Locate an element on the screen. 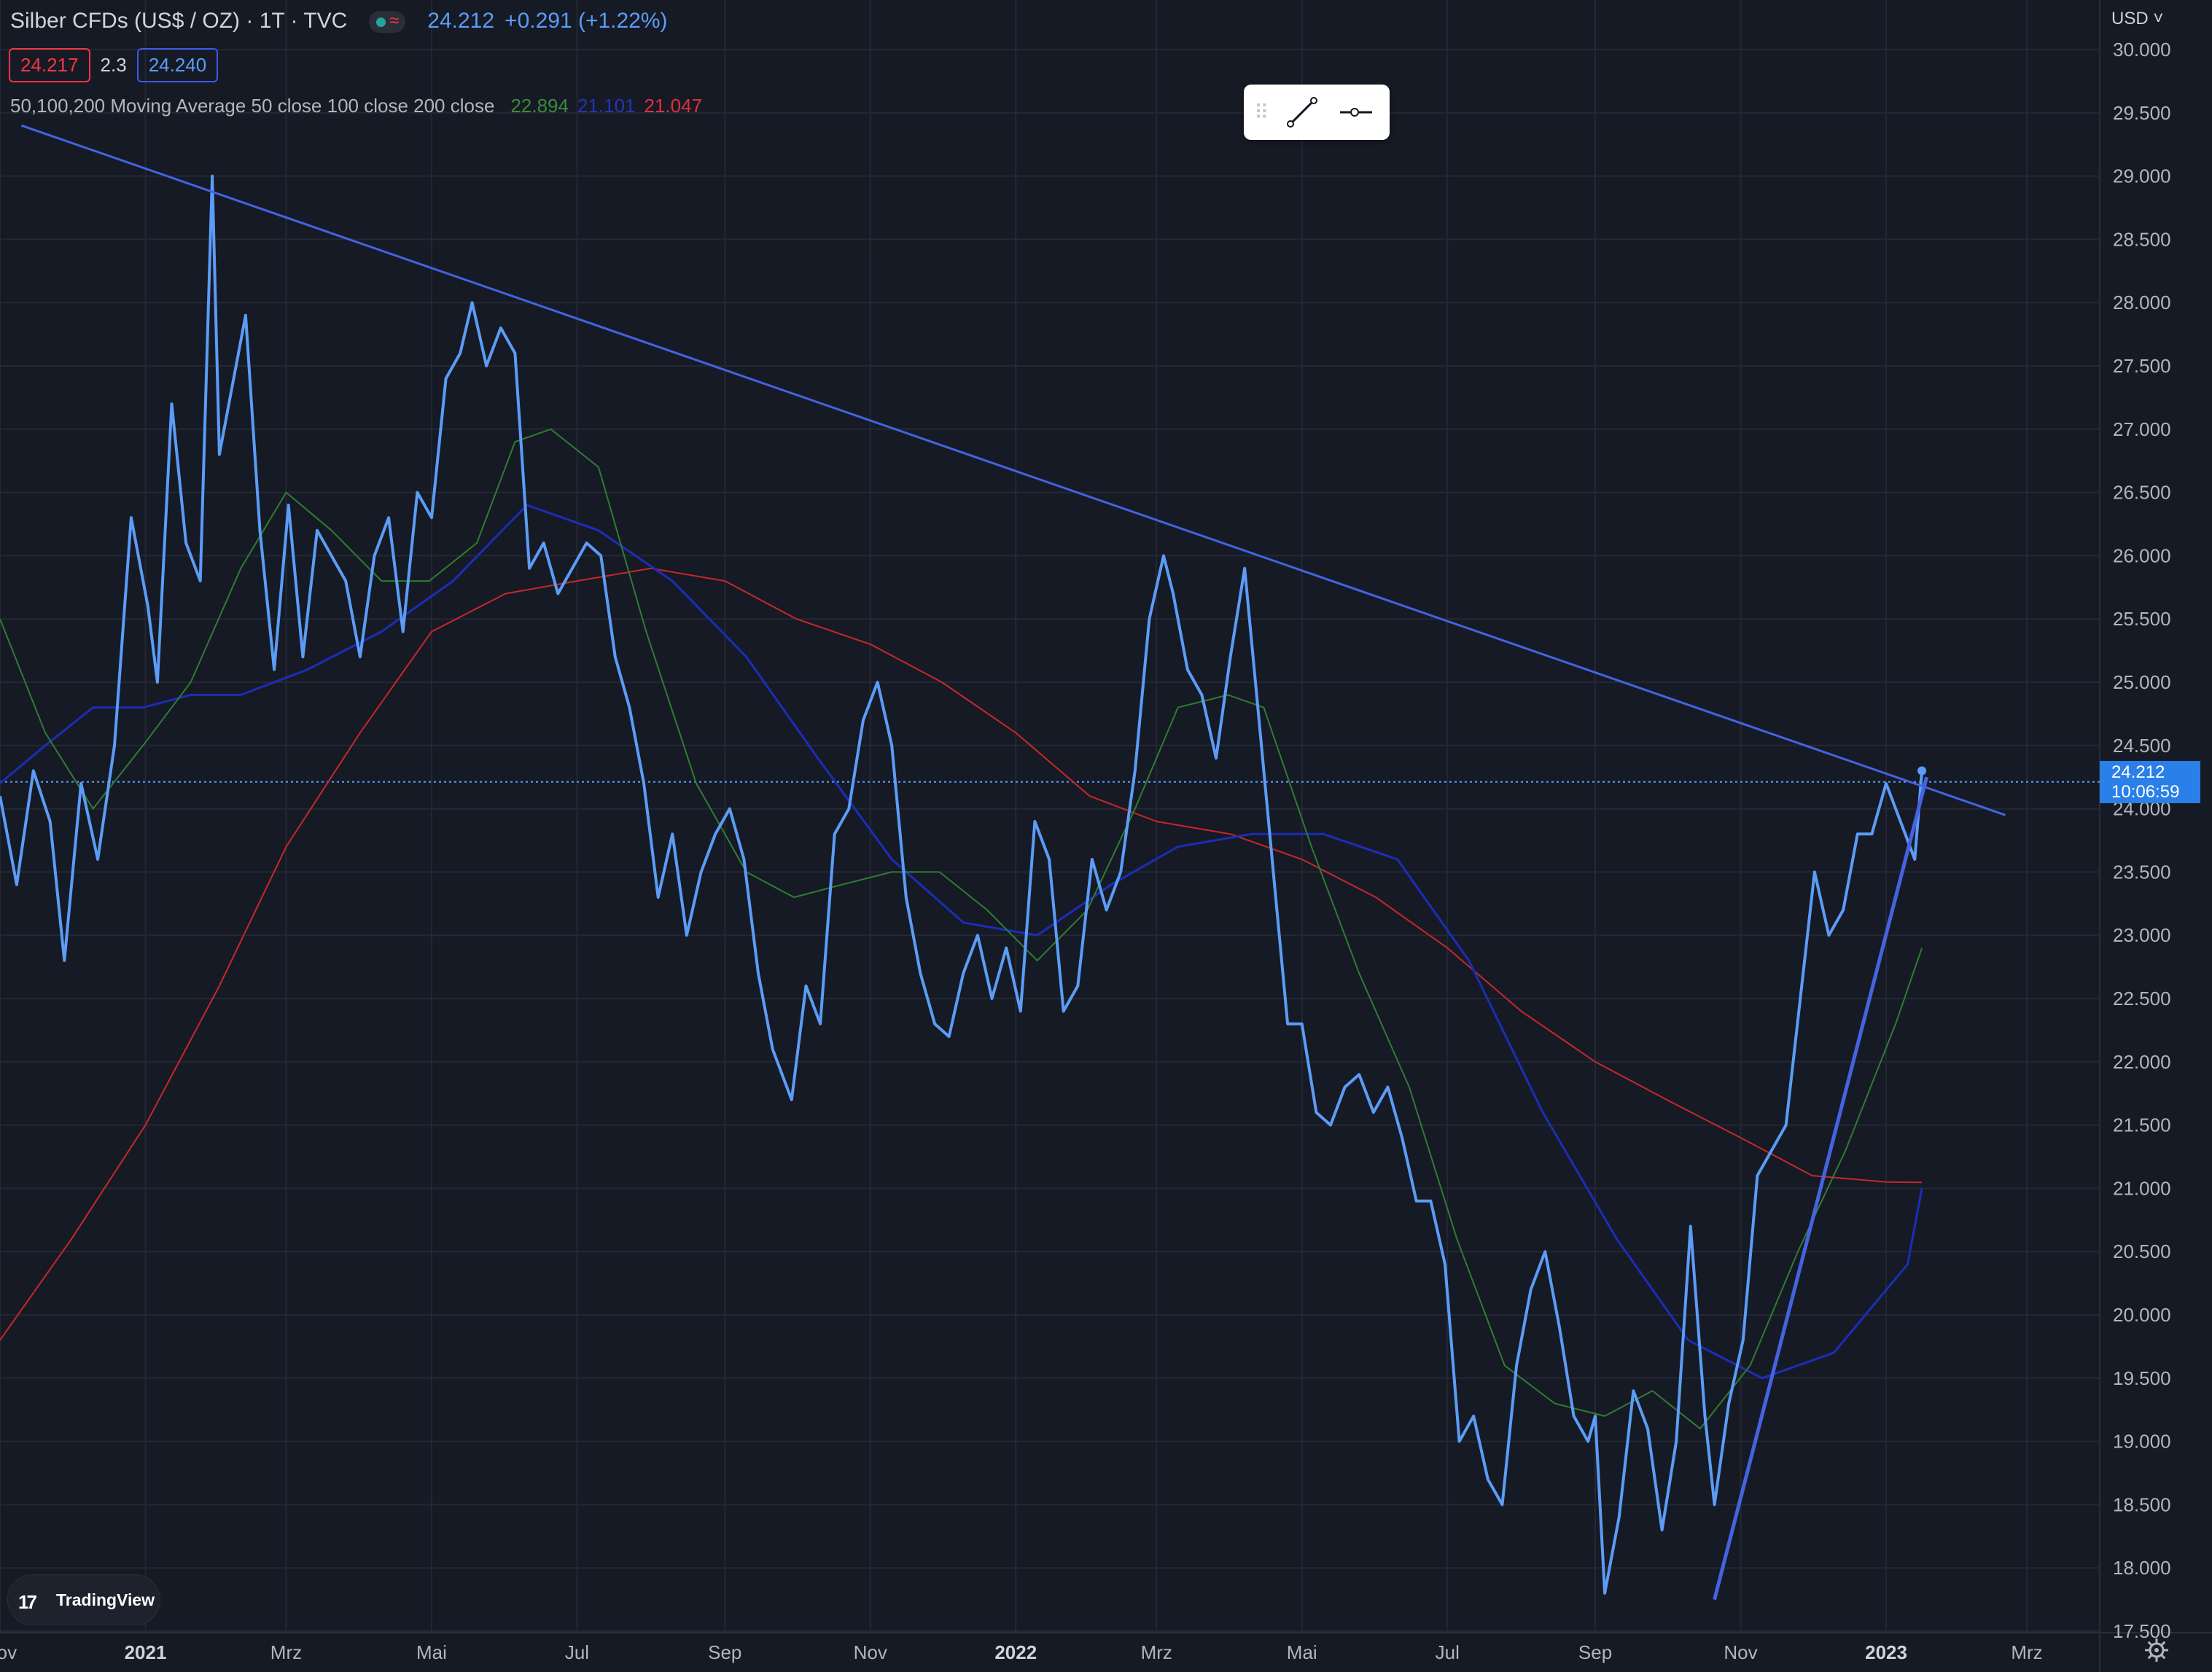  market-open-dot-icon is located at coordinates (381, 22).